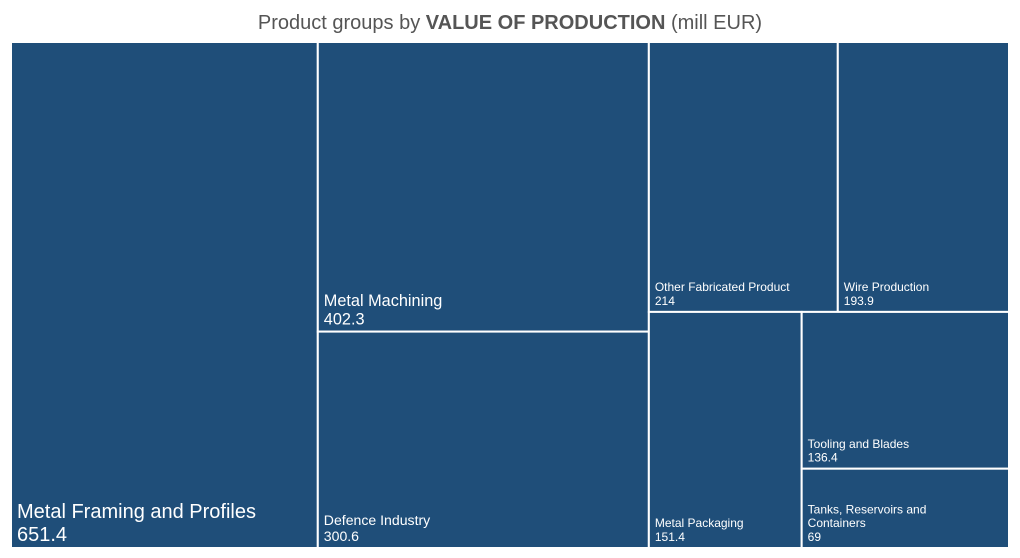  Describe the element at coordinates (886, 287) in the screenshot. I see `treemap-label-wire-production: Wire Production` at that location.